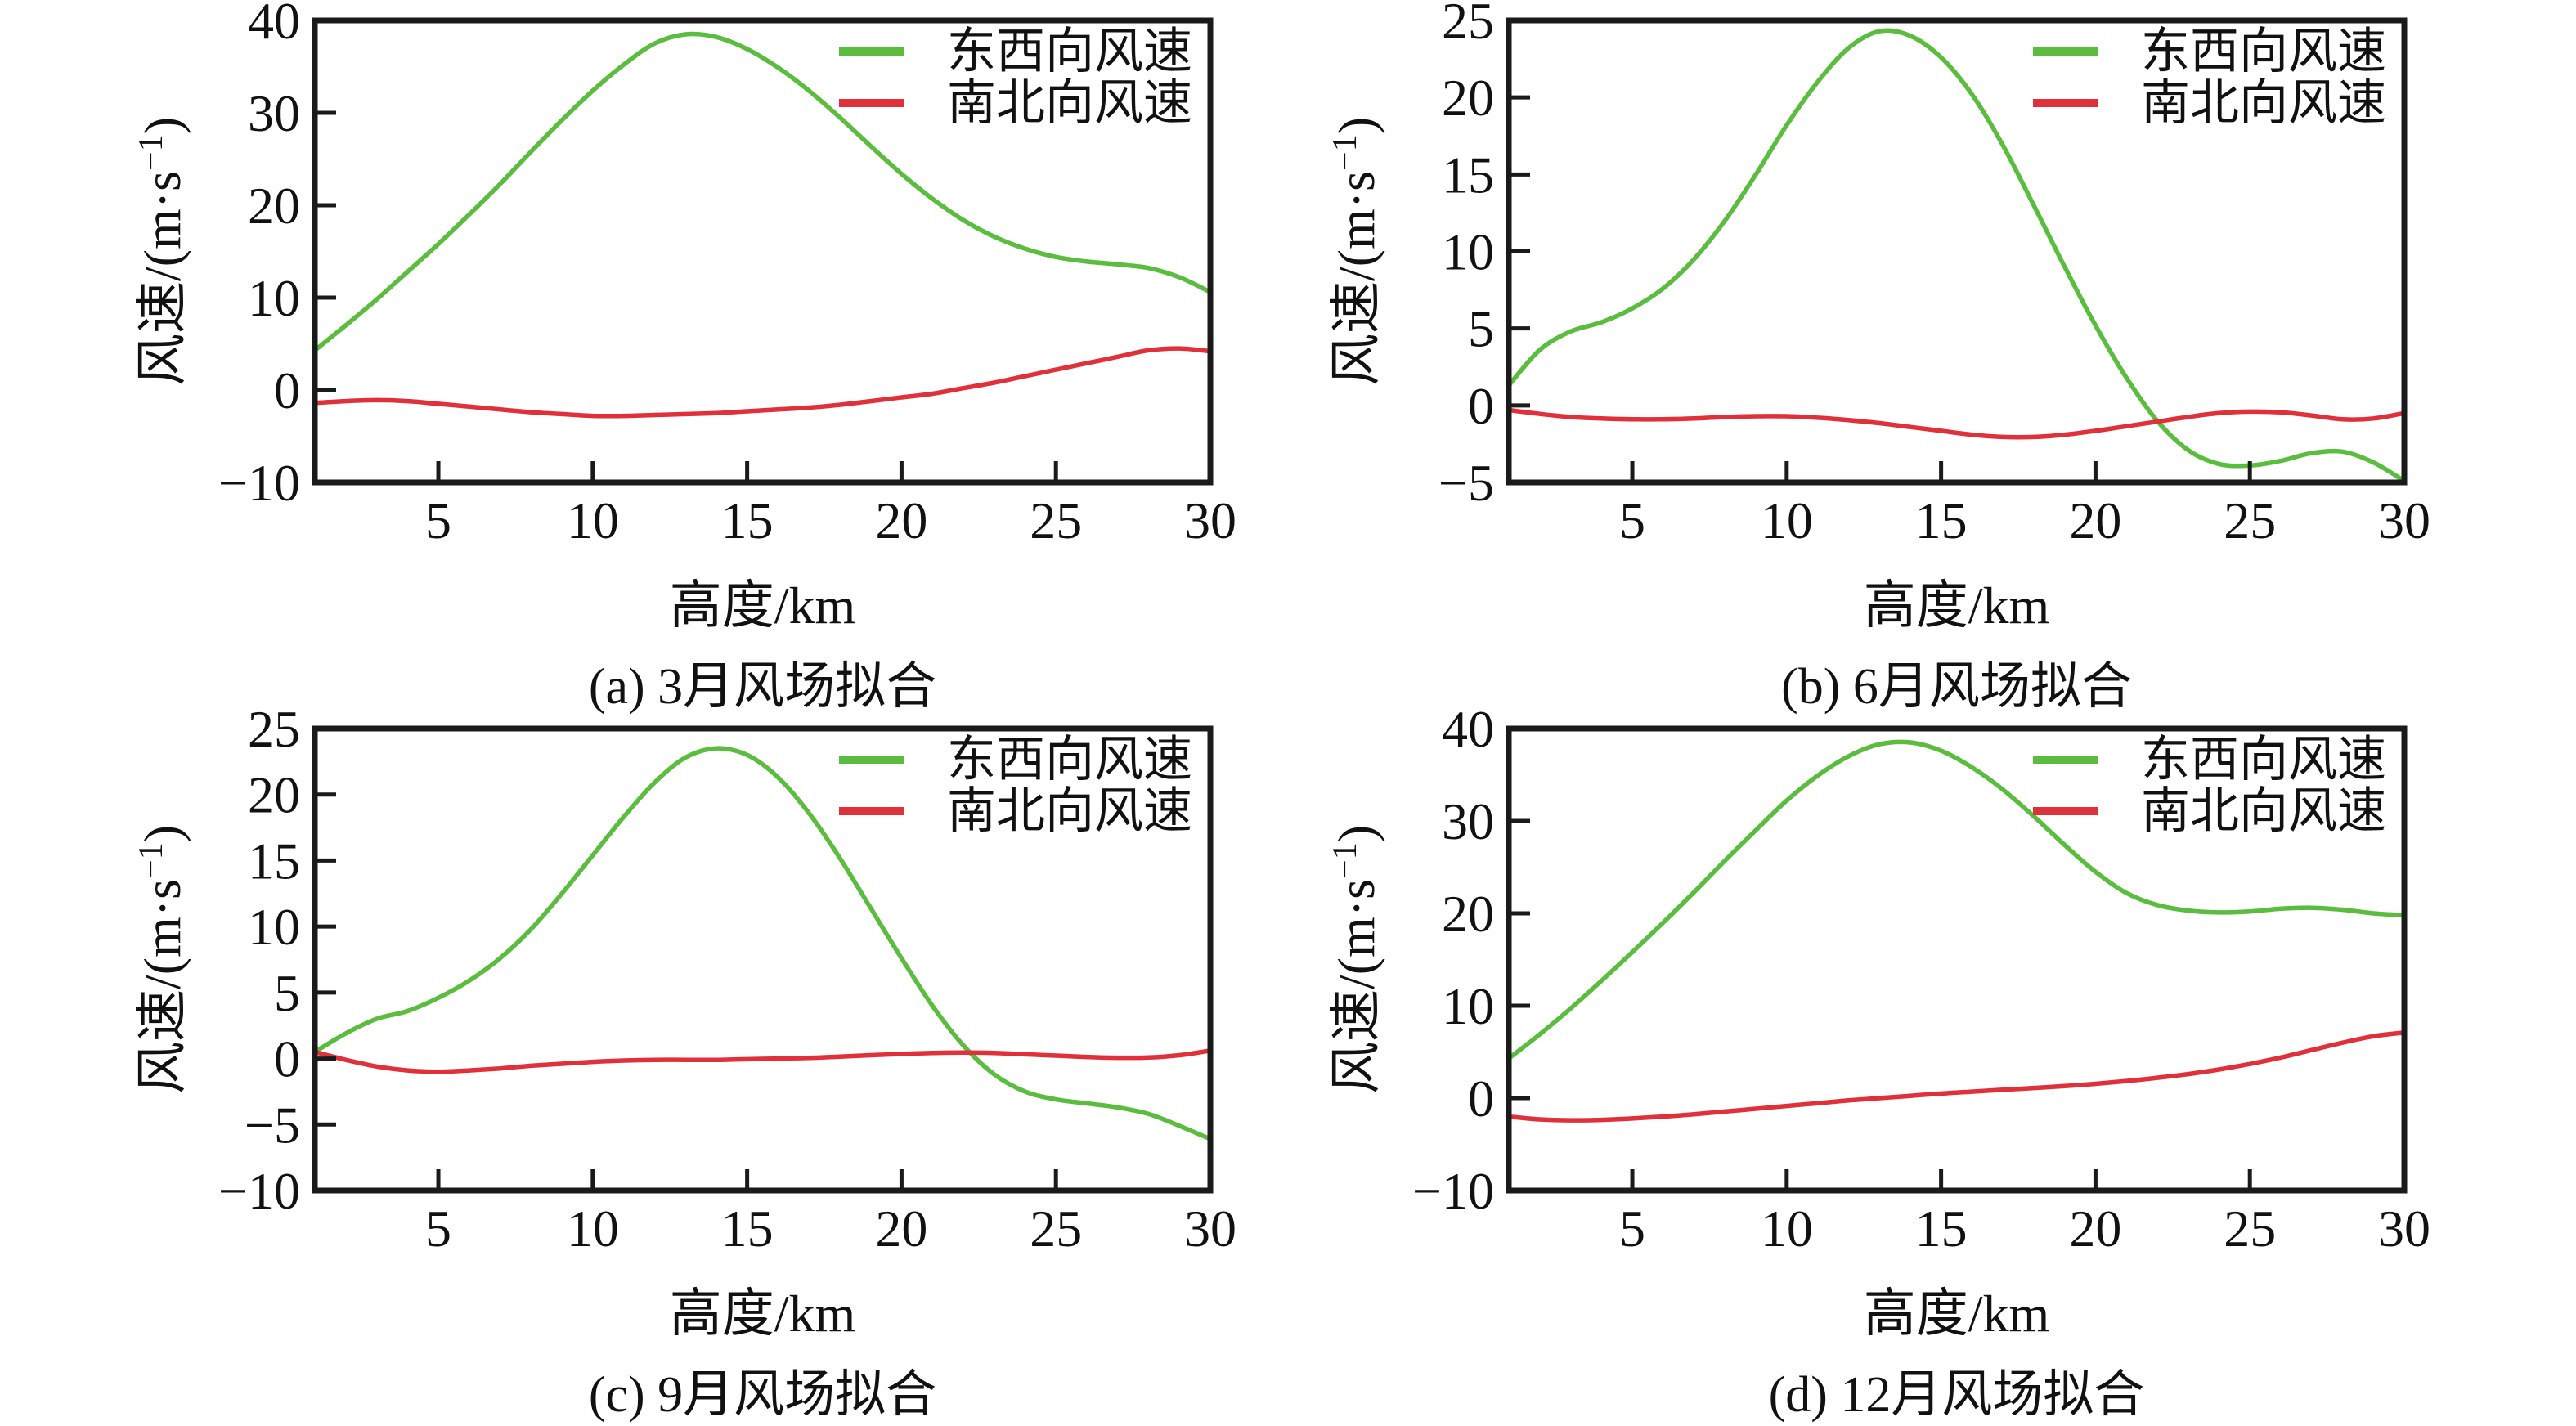 The height and width of the screenshot is (1426, 2576). I want to click on chart-december-caption: (d) 12月风场拟合, so click(1957, 1395).